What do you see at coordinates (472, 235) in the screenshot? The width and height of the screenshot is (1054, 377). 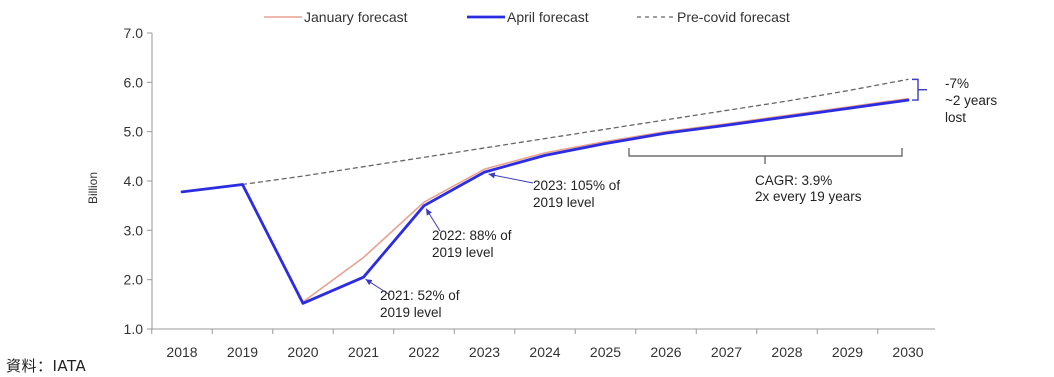 I see `annotation-2022-text: 2022: 88% of` at bounding box center [472, 235].